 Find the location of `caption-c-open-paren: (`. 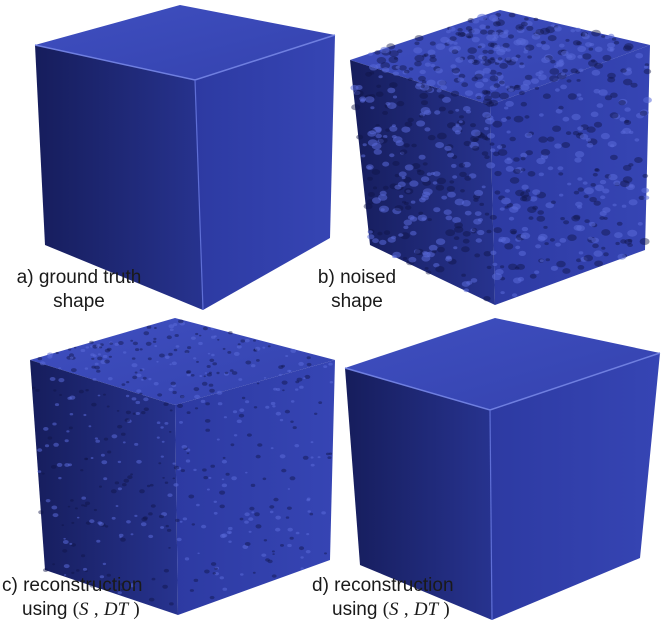

caption-c-open-paren: ( is located at coordinates (76, 609).